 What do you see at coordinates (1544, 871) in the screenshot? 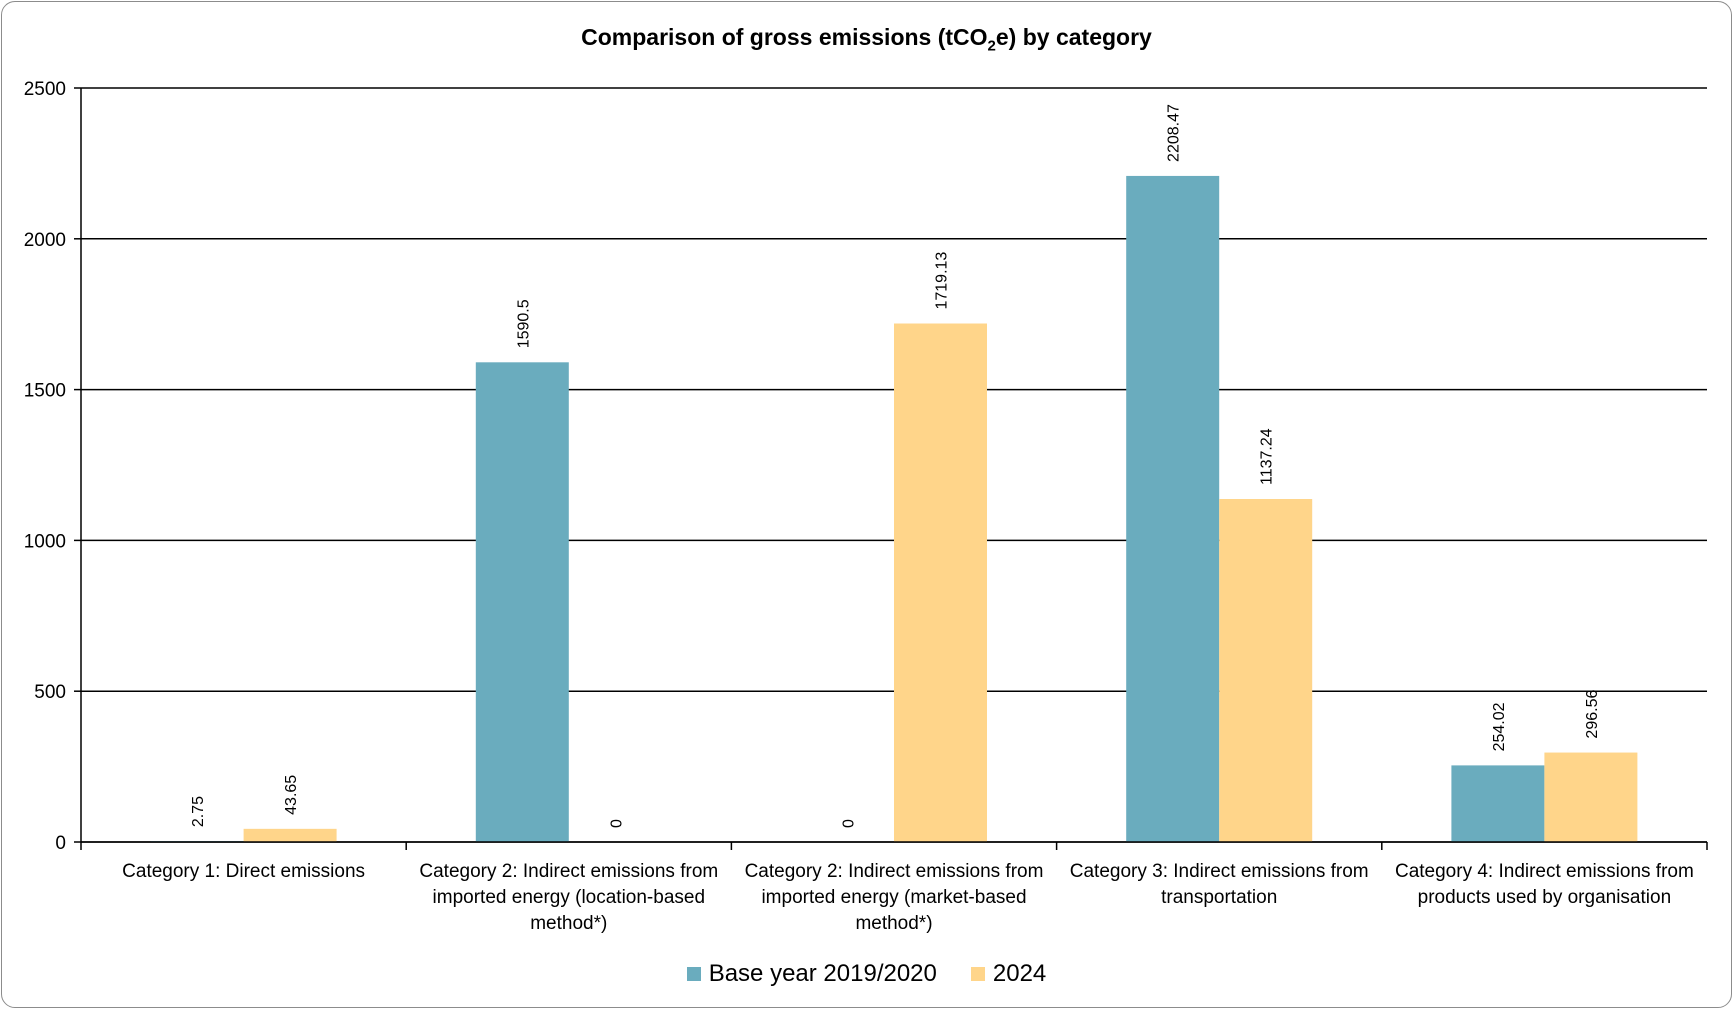
I see `x-category-label-line: Category 4: Indirect emissions from` at bounding box center [1544, 871].